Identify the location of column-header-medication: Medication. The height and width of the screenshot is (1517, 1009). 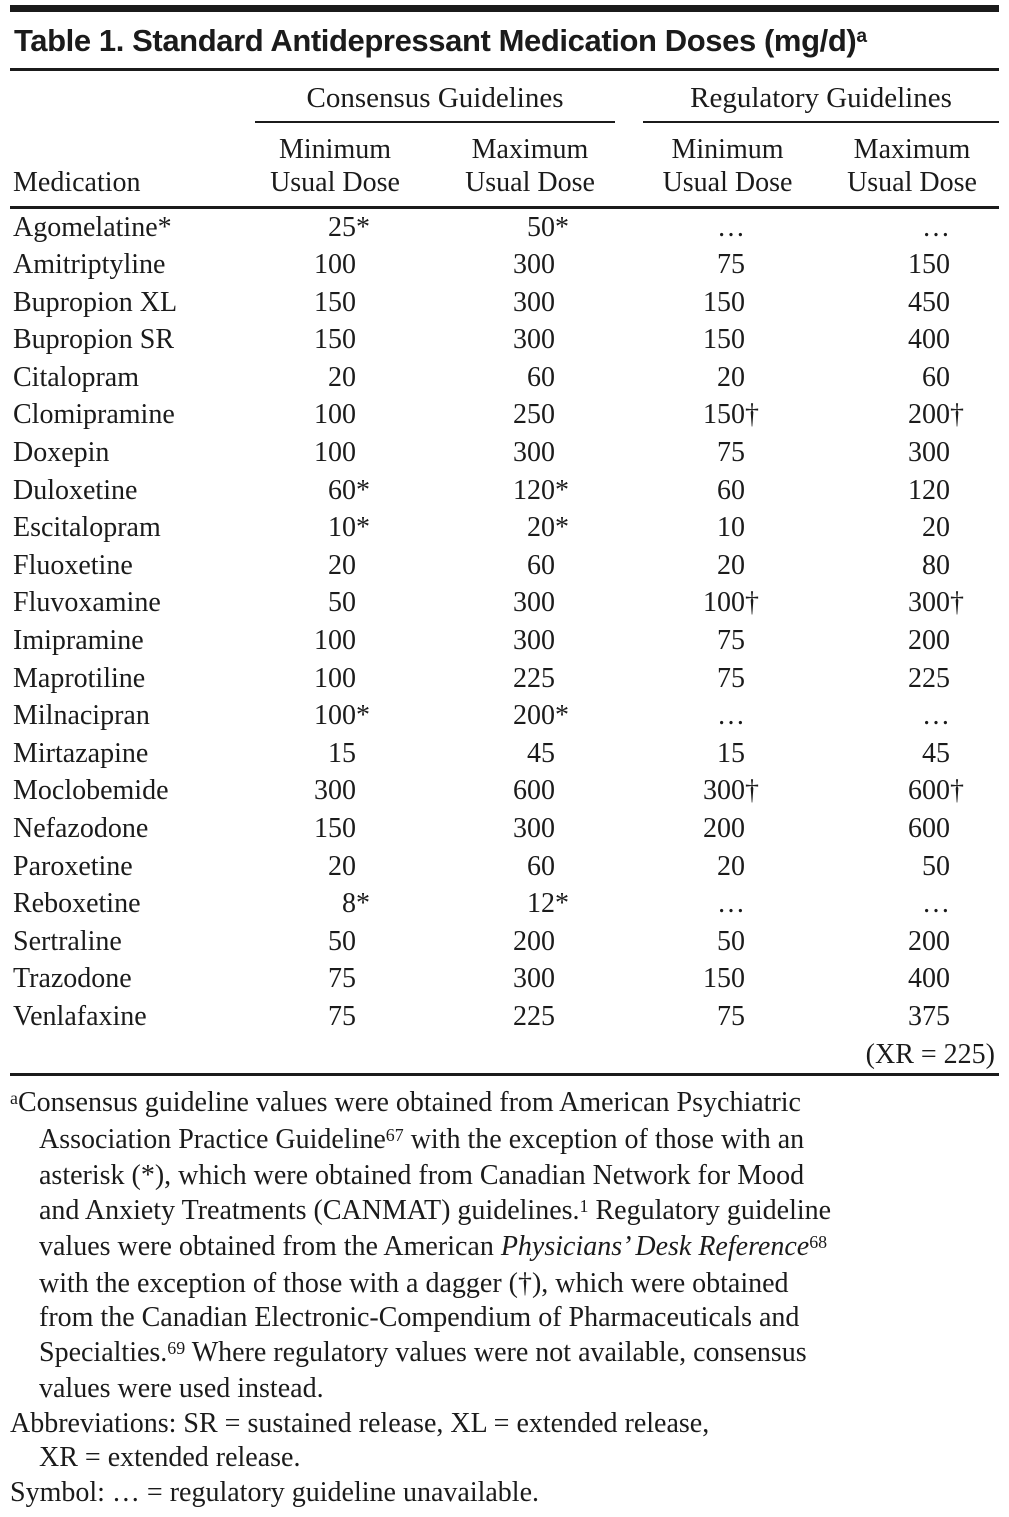
(125, 166).